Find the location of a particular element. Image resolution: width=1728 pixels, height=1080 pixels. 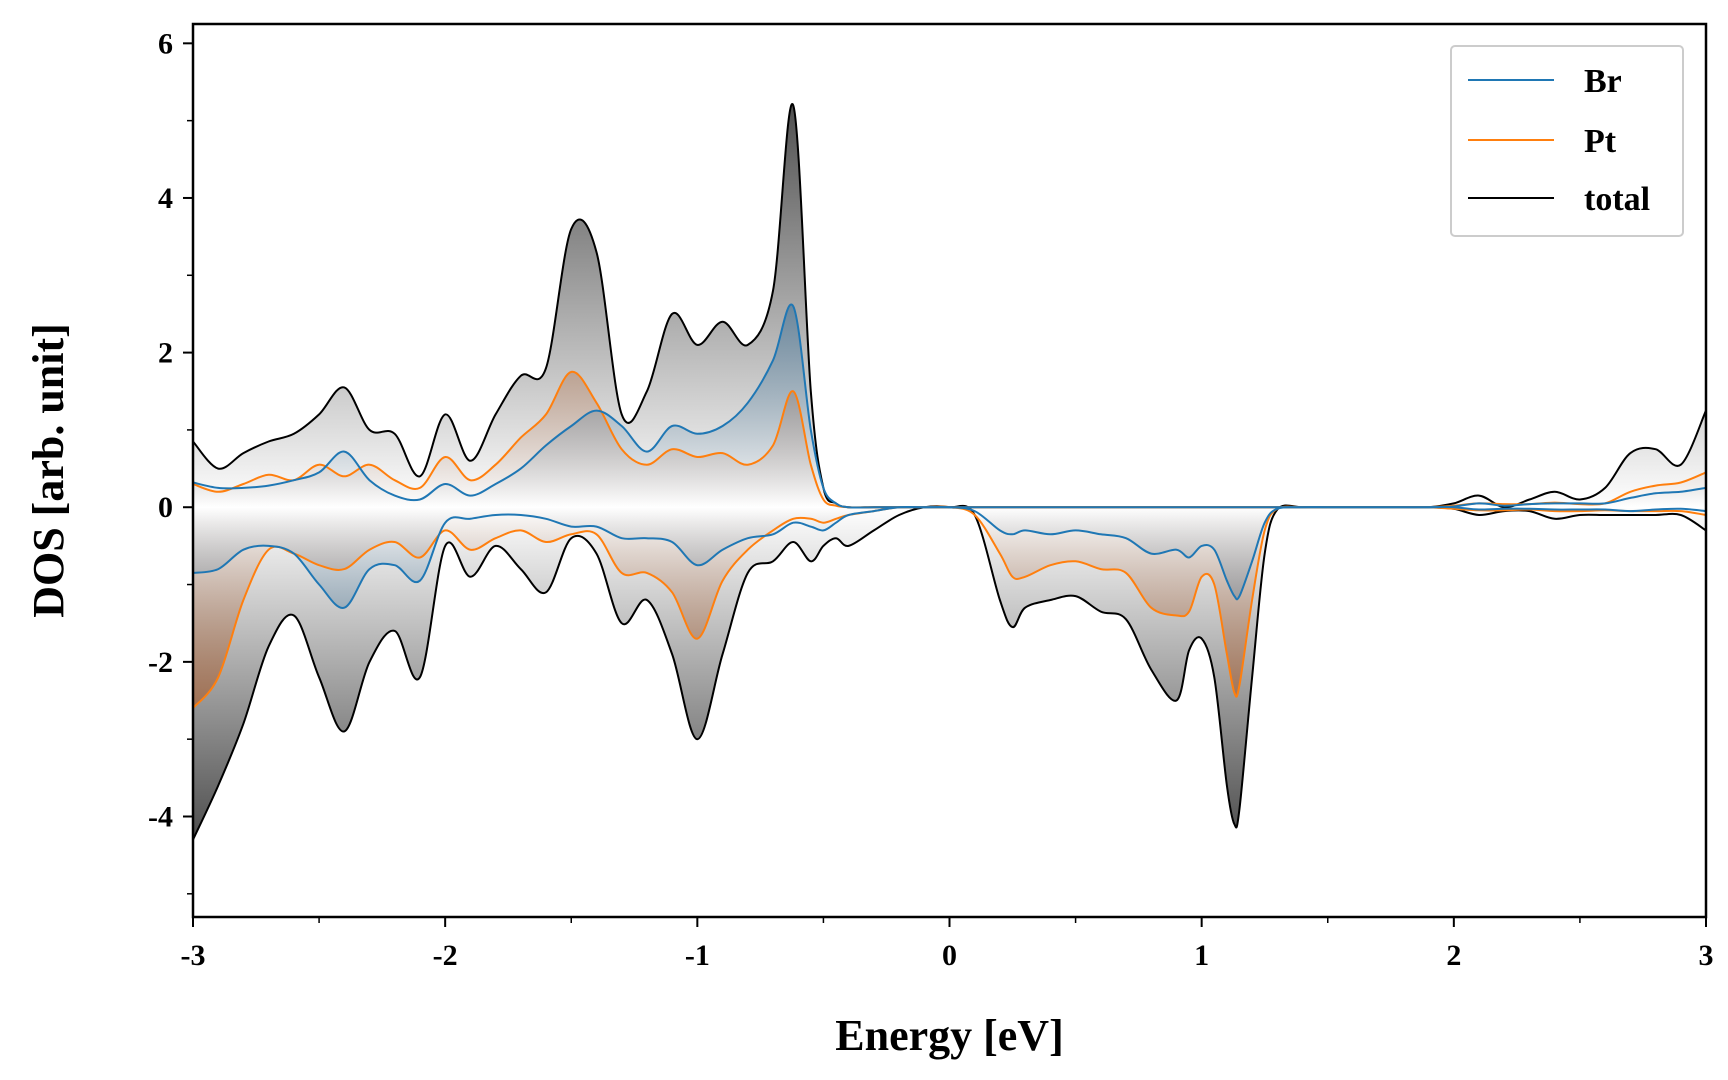

x-tick-label: 3 is located at coordinates (1706, 955).